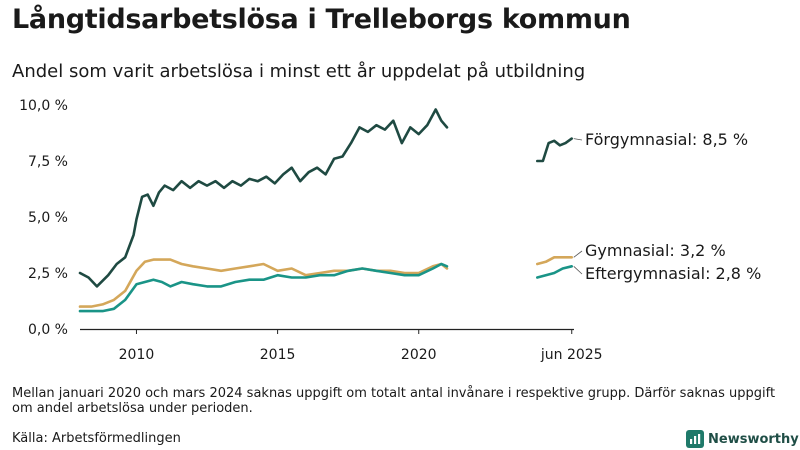 This screenshot has width=800, height=450. What do you see at coordinates (48, 274) in the screenshot?
I see `y-tick-label: 2,5 %` at bounding box center [48, 274].